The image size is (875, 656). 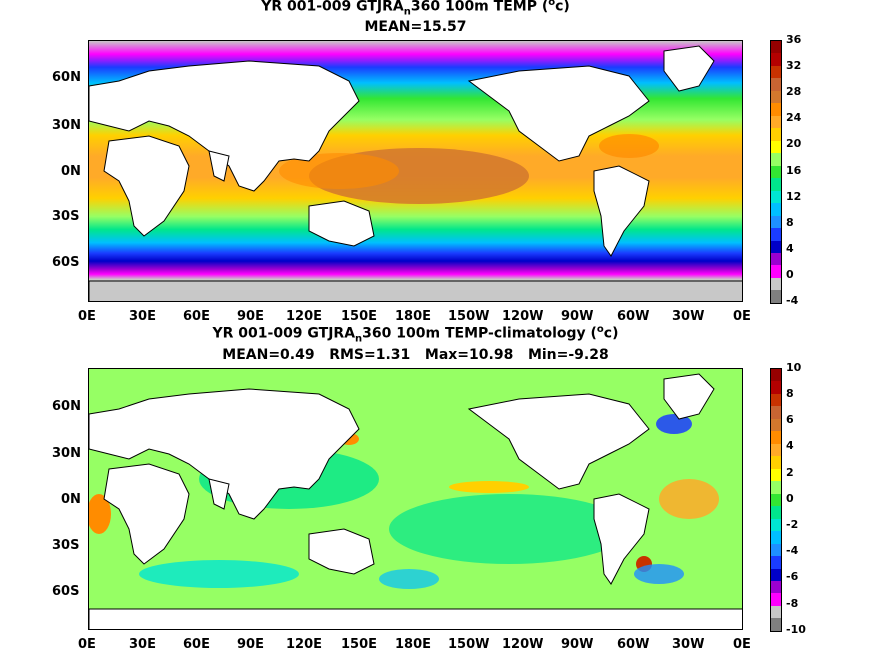 I want to click on panel1-ytick-60N: 60N, so click(x=66, y=77).